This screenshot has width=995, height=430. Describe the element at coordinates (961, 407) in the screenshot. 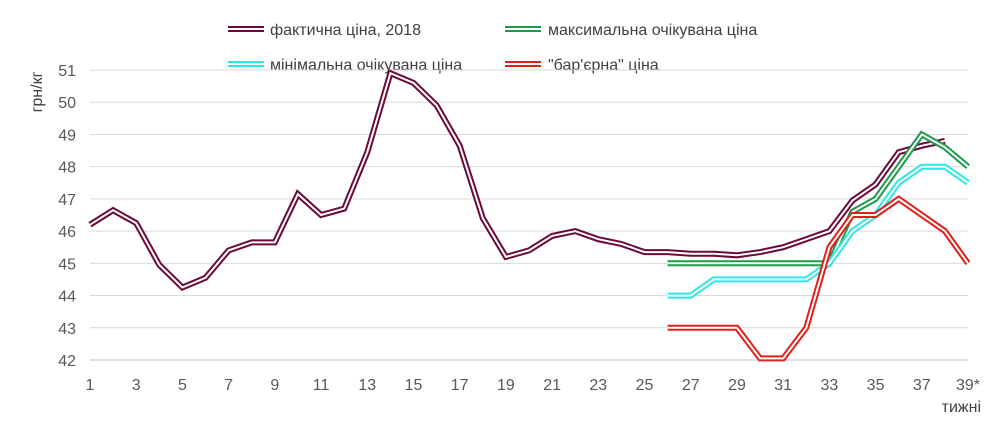

I see `x-axis-title: тижні` at that location.